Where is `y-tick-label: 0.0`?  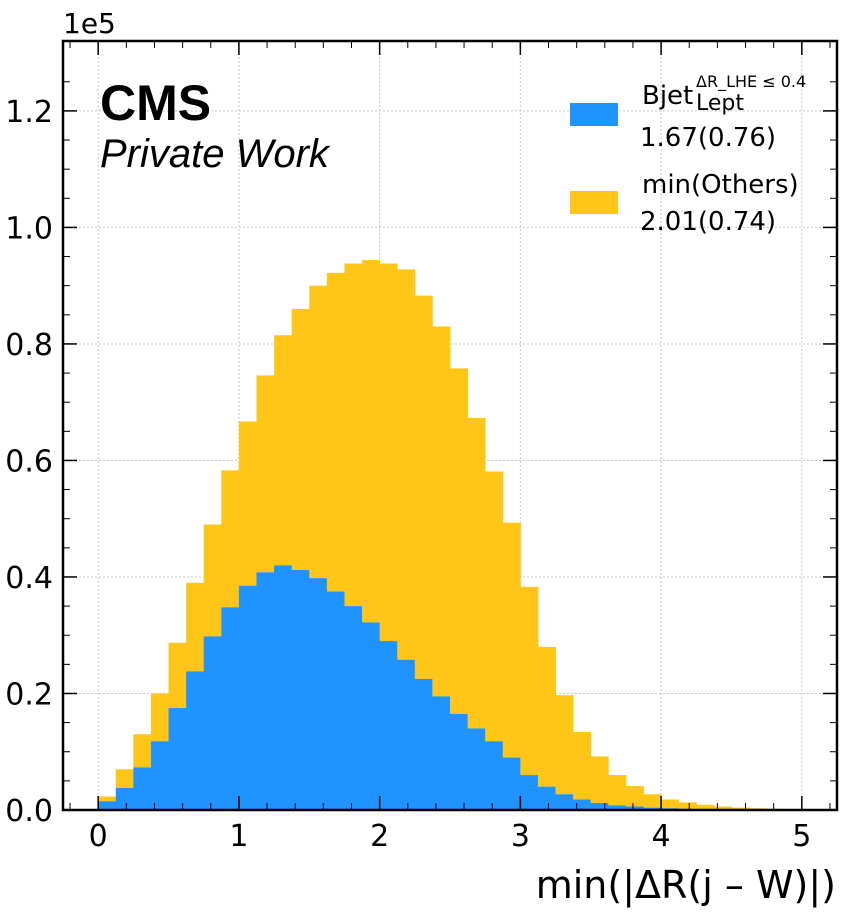 y-tick-label: 0.0 is located at coordinates (29, 811).